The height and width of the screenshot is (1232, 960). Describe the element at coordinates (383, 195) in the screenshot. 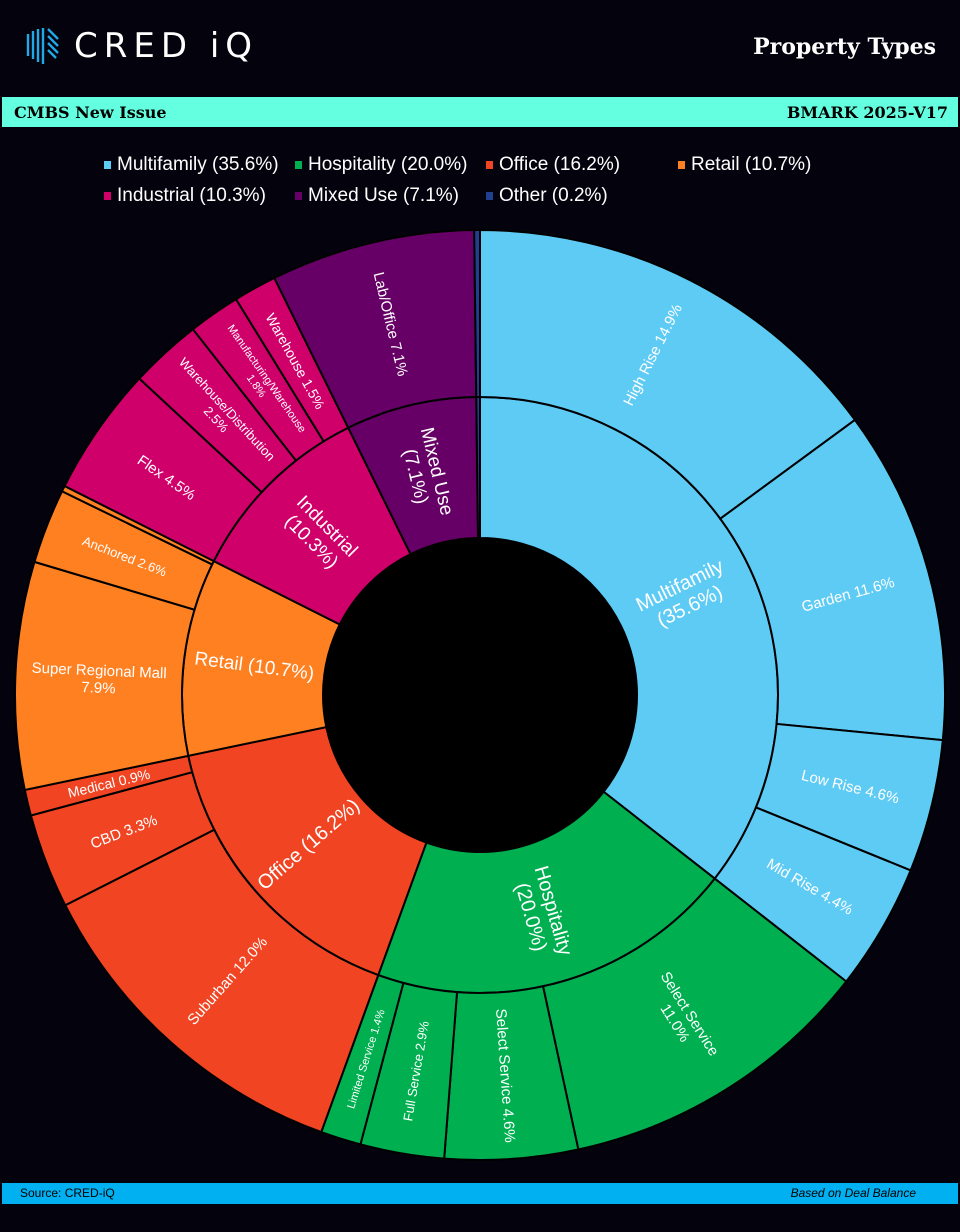

I see `legend-label: Mixed Use (7.1%)` at that location.